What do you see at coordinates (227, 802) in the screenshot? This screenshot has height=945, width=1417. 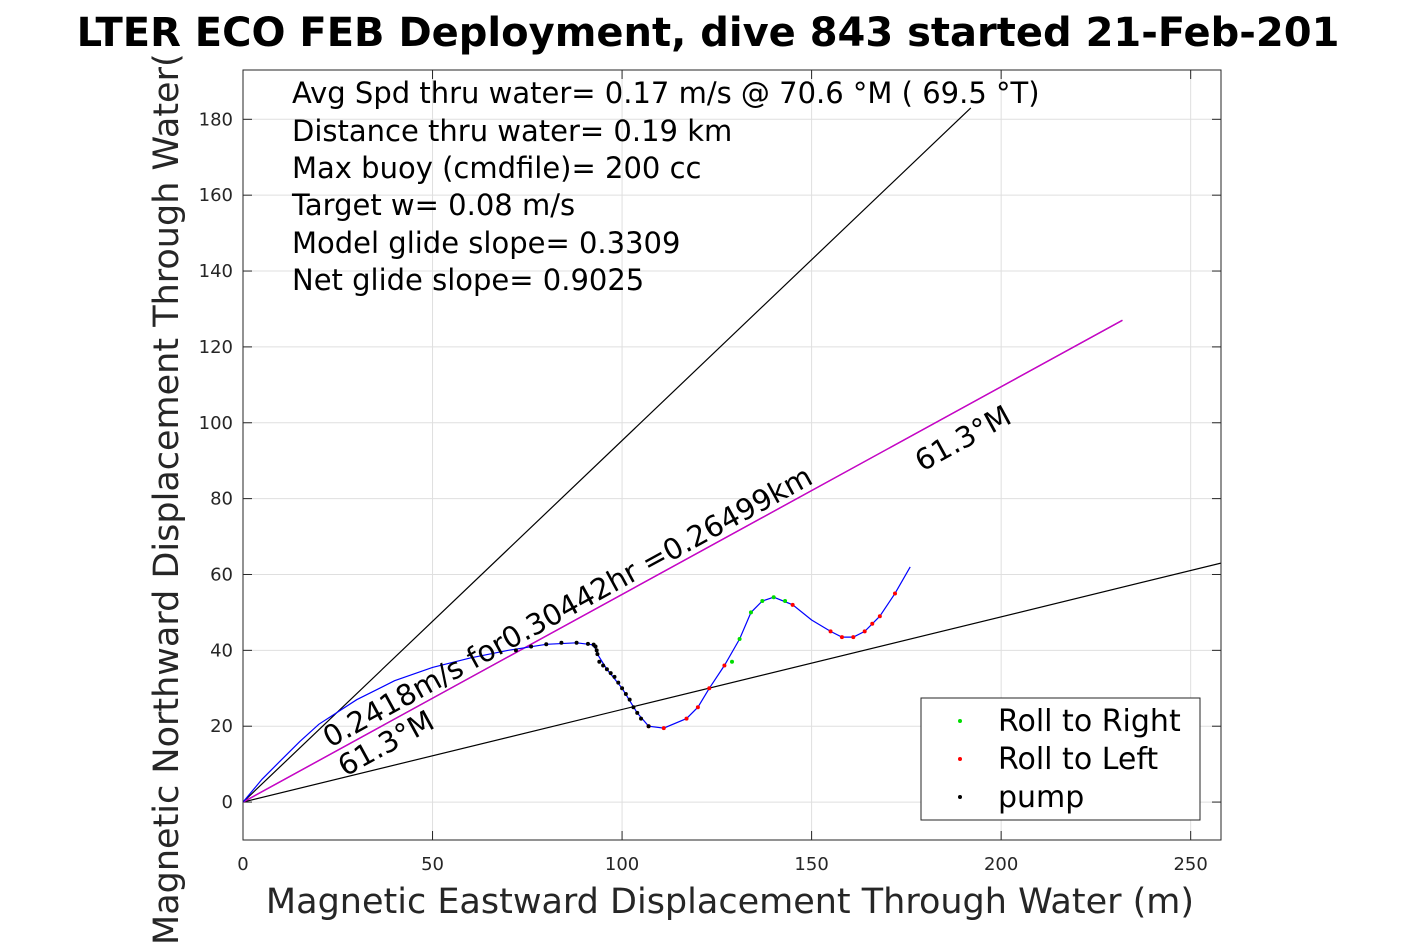 I see `y-tick-label: 0` at bounding box center [227, 802].